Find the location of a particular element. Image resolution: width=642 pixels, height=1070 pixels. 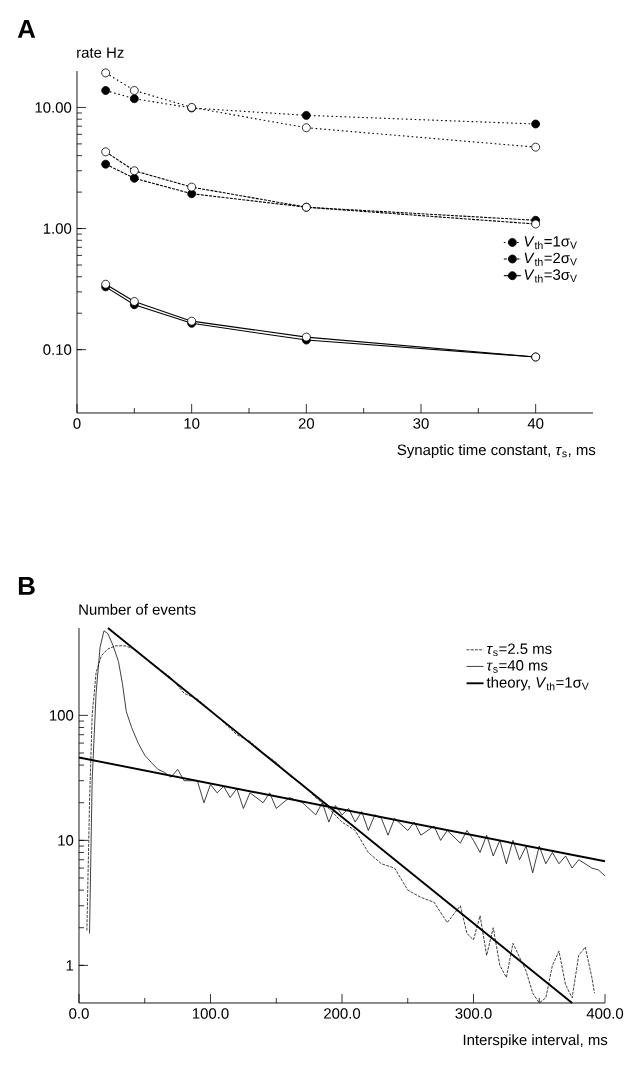

x-tick-label: 200.0 is located at coordinates (342, 1013).